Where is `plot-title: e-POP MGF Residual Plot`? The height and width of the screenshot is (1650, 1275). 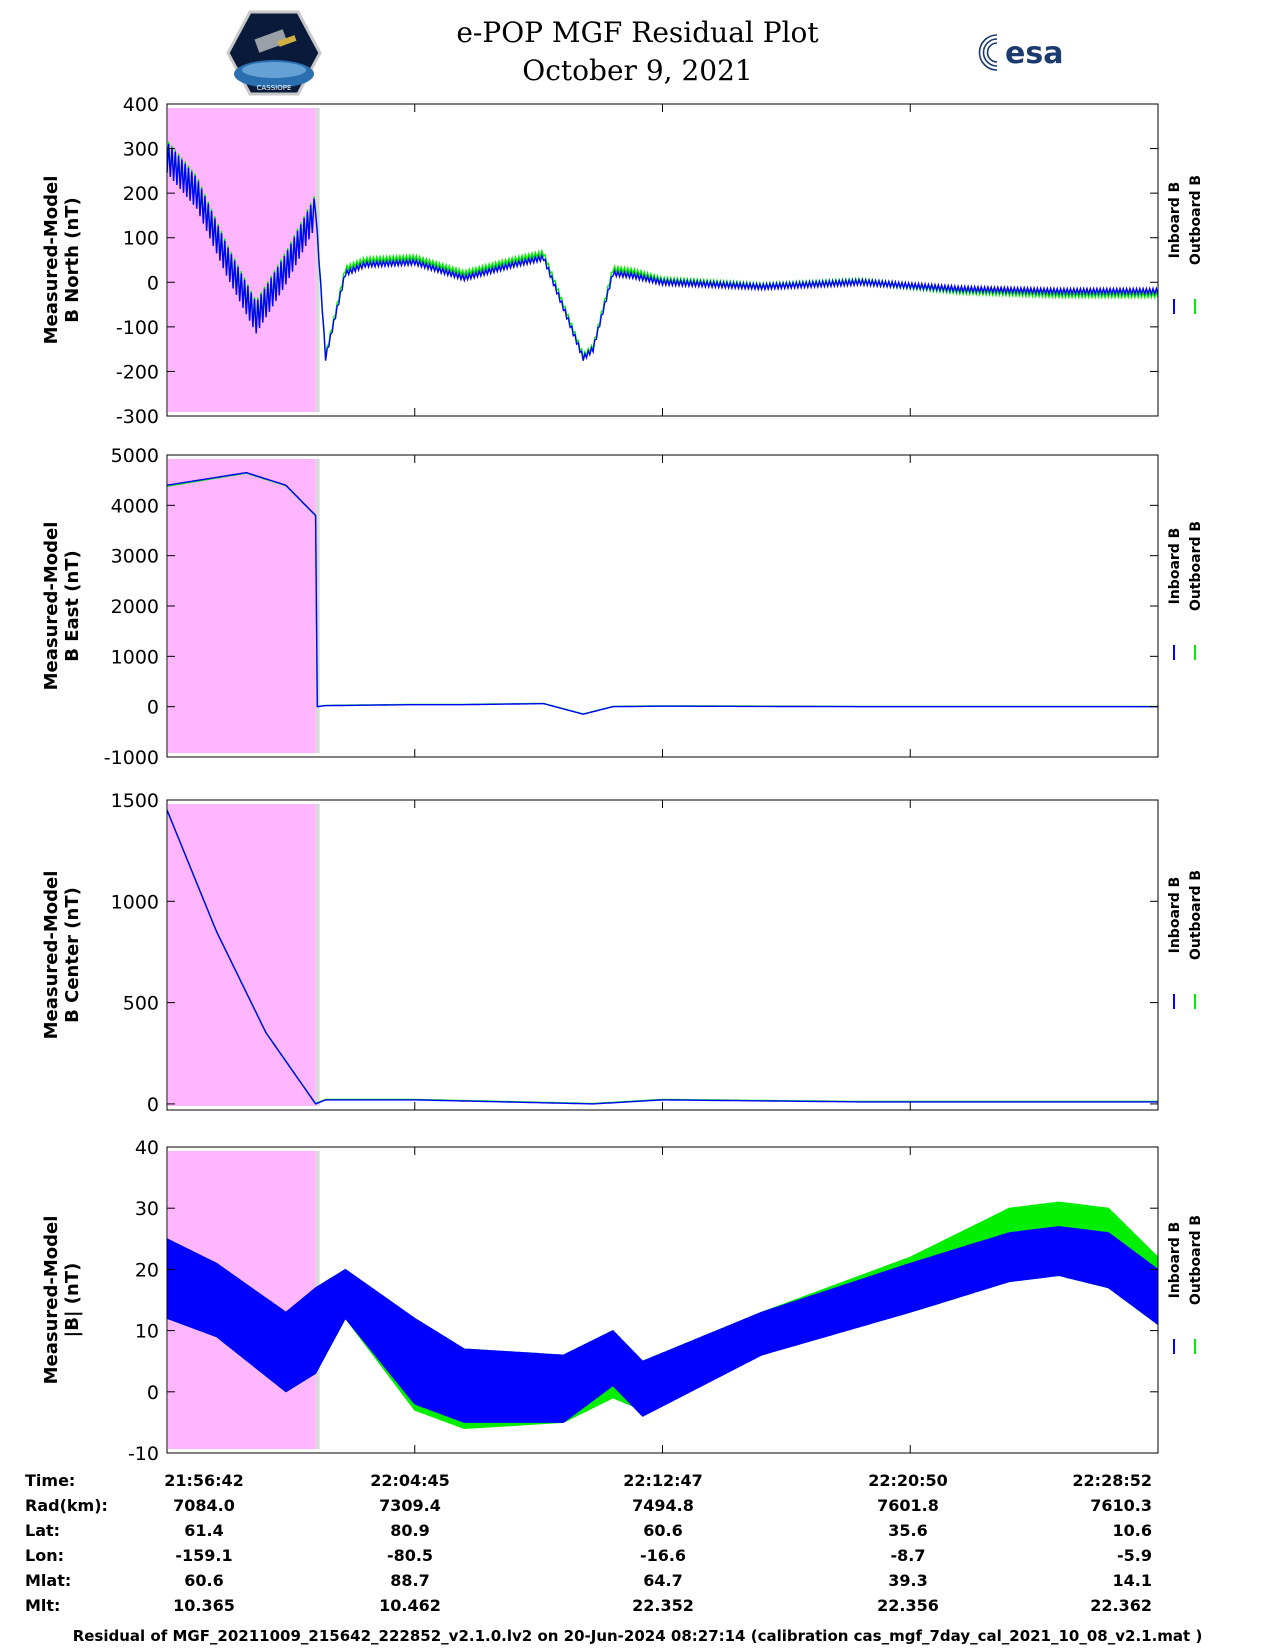
plot-title: e-POP MGF Residual Plot is located at coordinates (637, 32).